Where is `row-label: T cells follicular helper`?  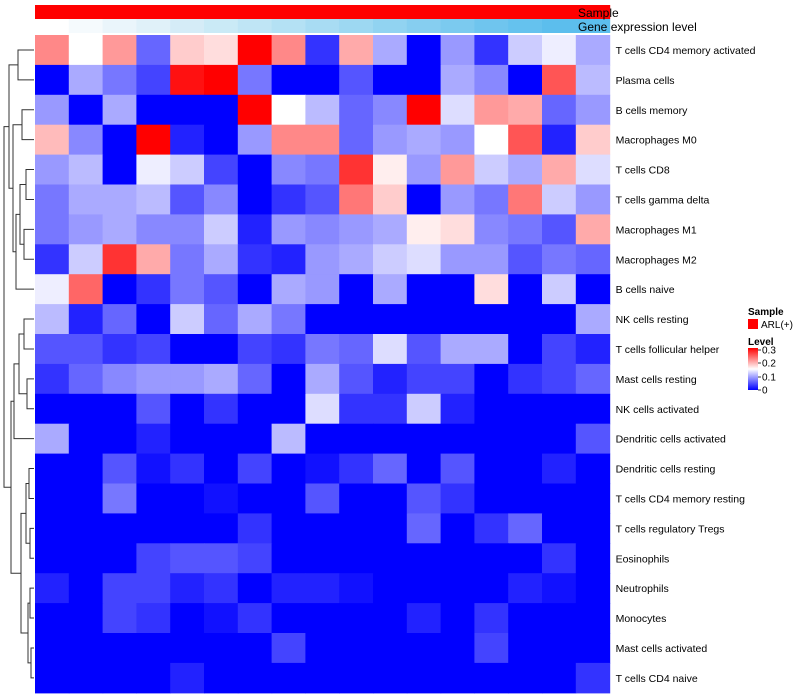 row-label: T cells follicular helper is located at coordinates (668, 350).